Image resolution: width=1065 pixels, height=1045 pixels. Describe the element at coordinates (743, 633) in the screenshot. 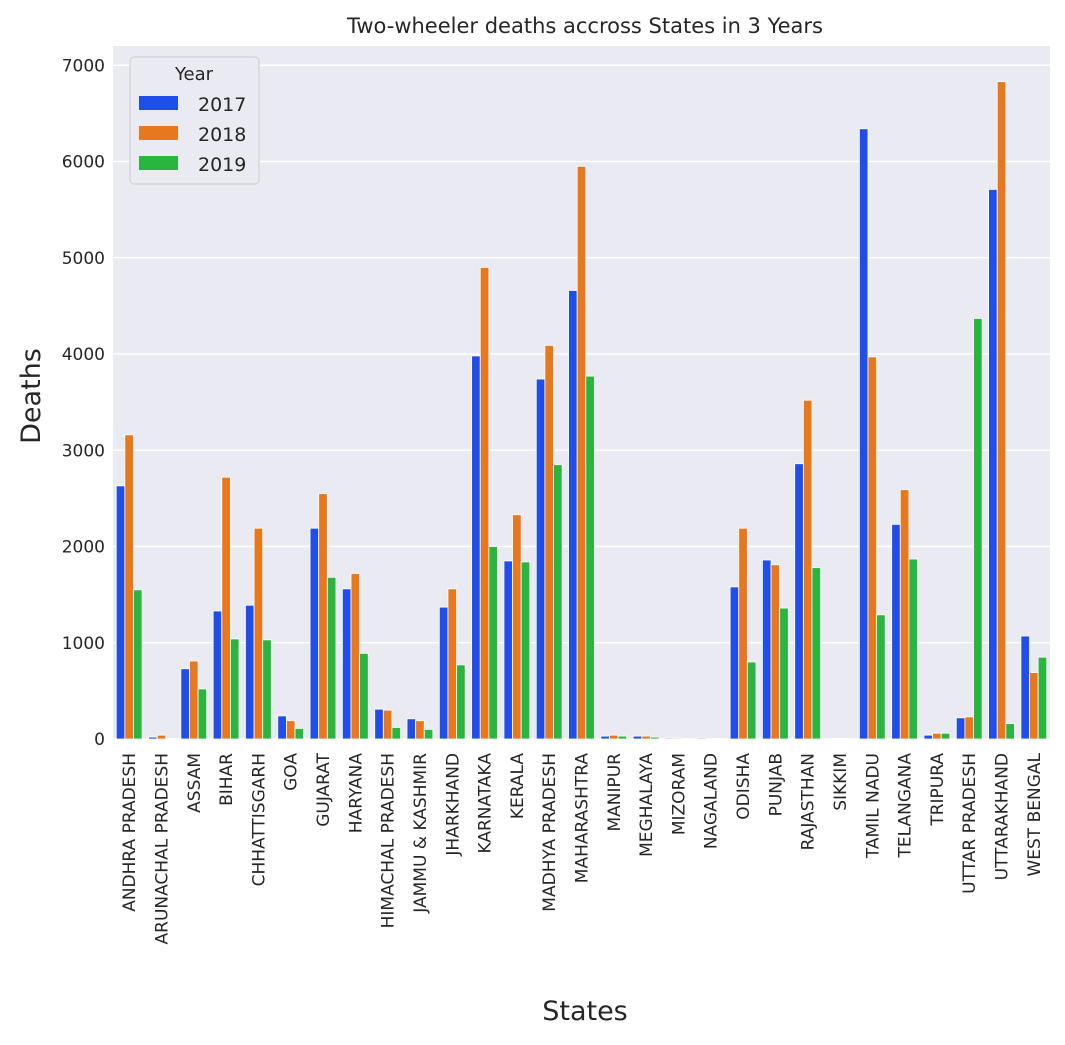

I see `bar-odisha-2018` at that location.